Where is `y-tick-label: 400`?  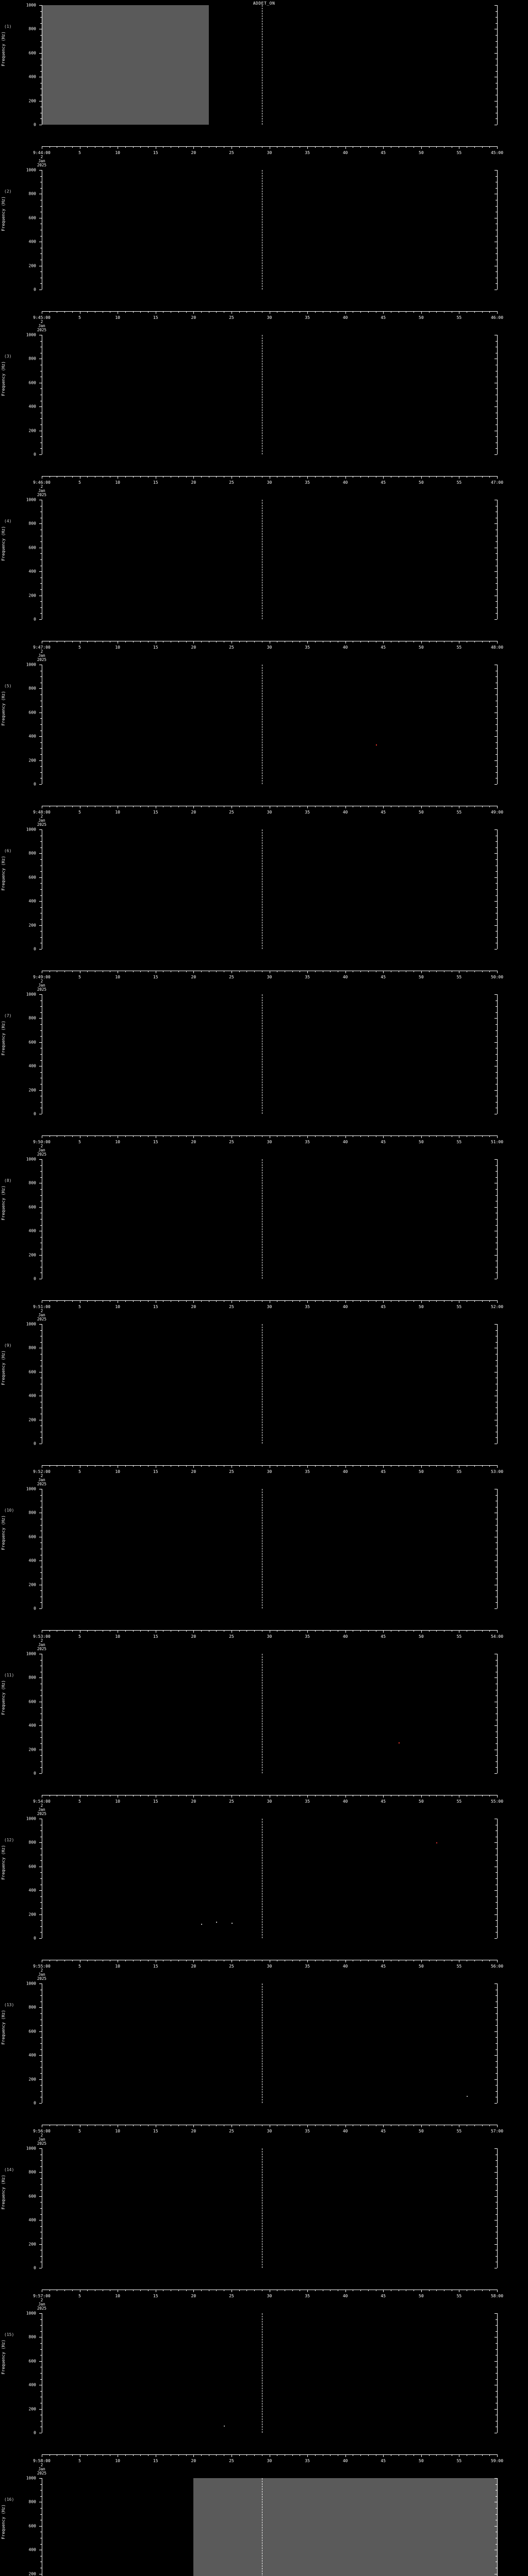
y-tick-label: 400 is located at coordinates (32, 2055).